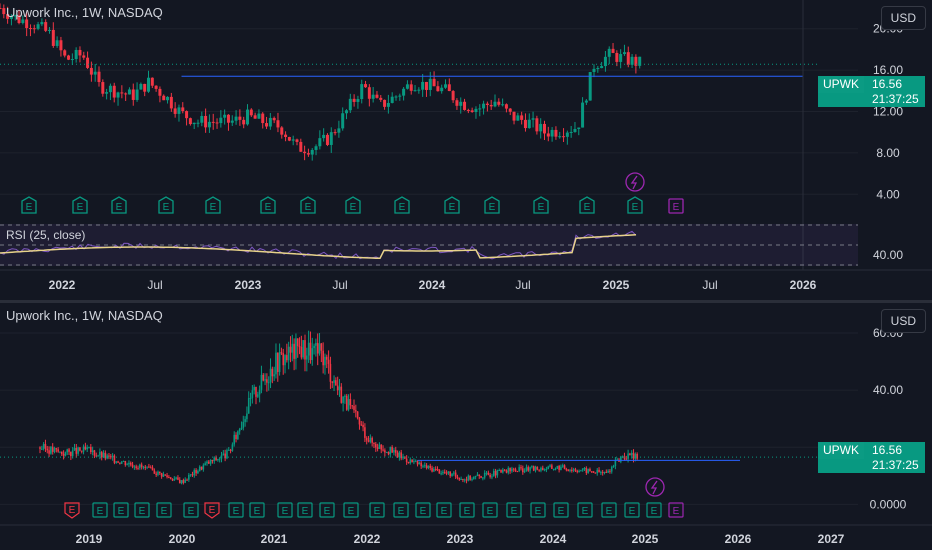  What do you see at coordinates (46, 235) in the screenshot?
I see `rsi-indicator-label: RSI (25, close)` at bounding box center [46, 235].